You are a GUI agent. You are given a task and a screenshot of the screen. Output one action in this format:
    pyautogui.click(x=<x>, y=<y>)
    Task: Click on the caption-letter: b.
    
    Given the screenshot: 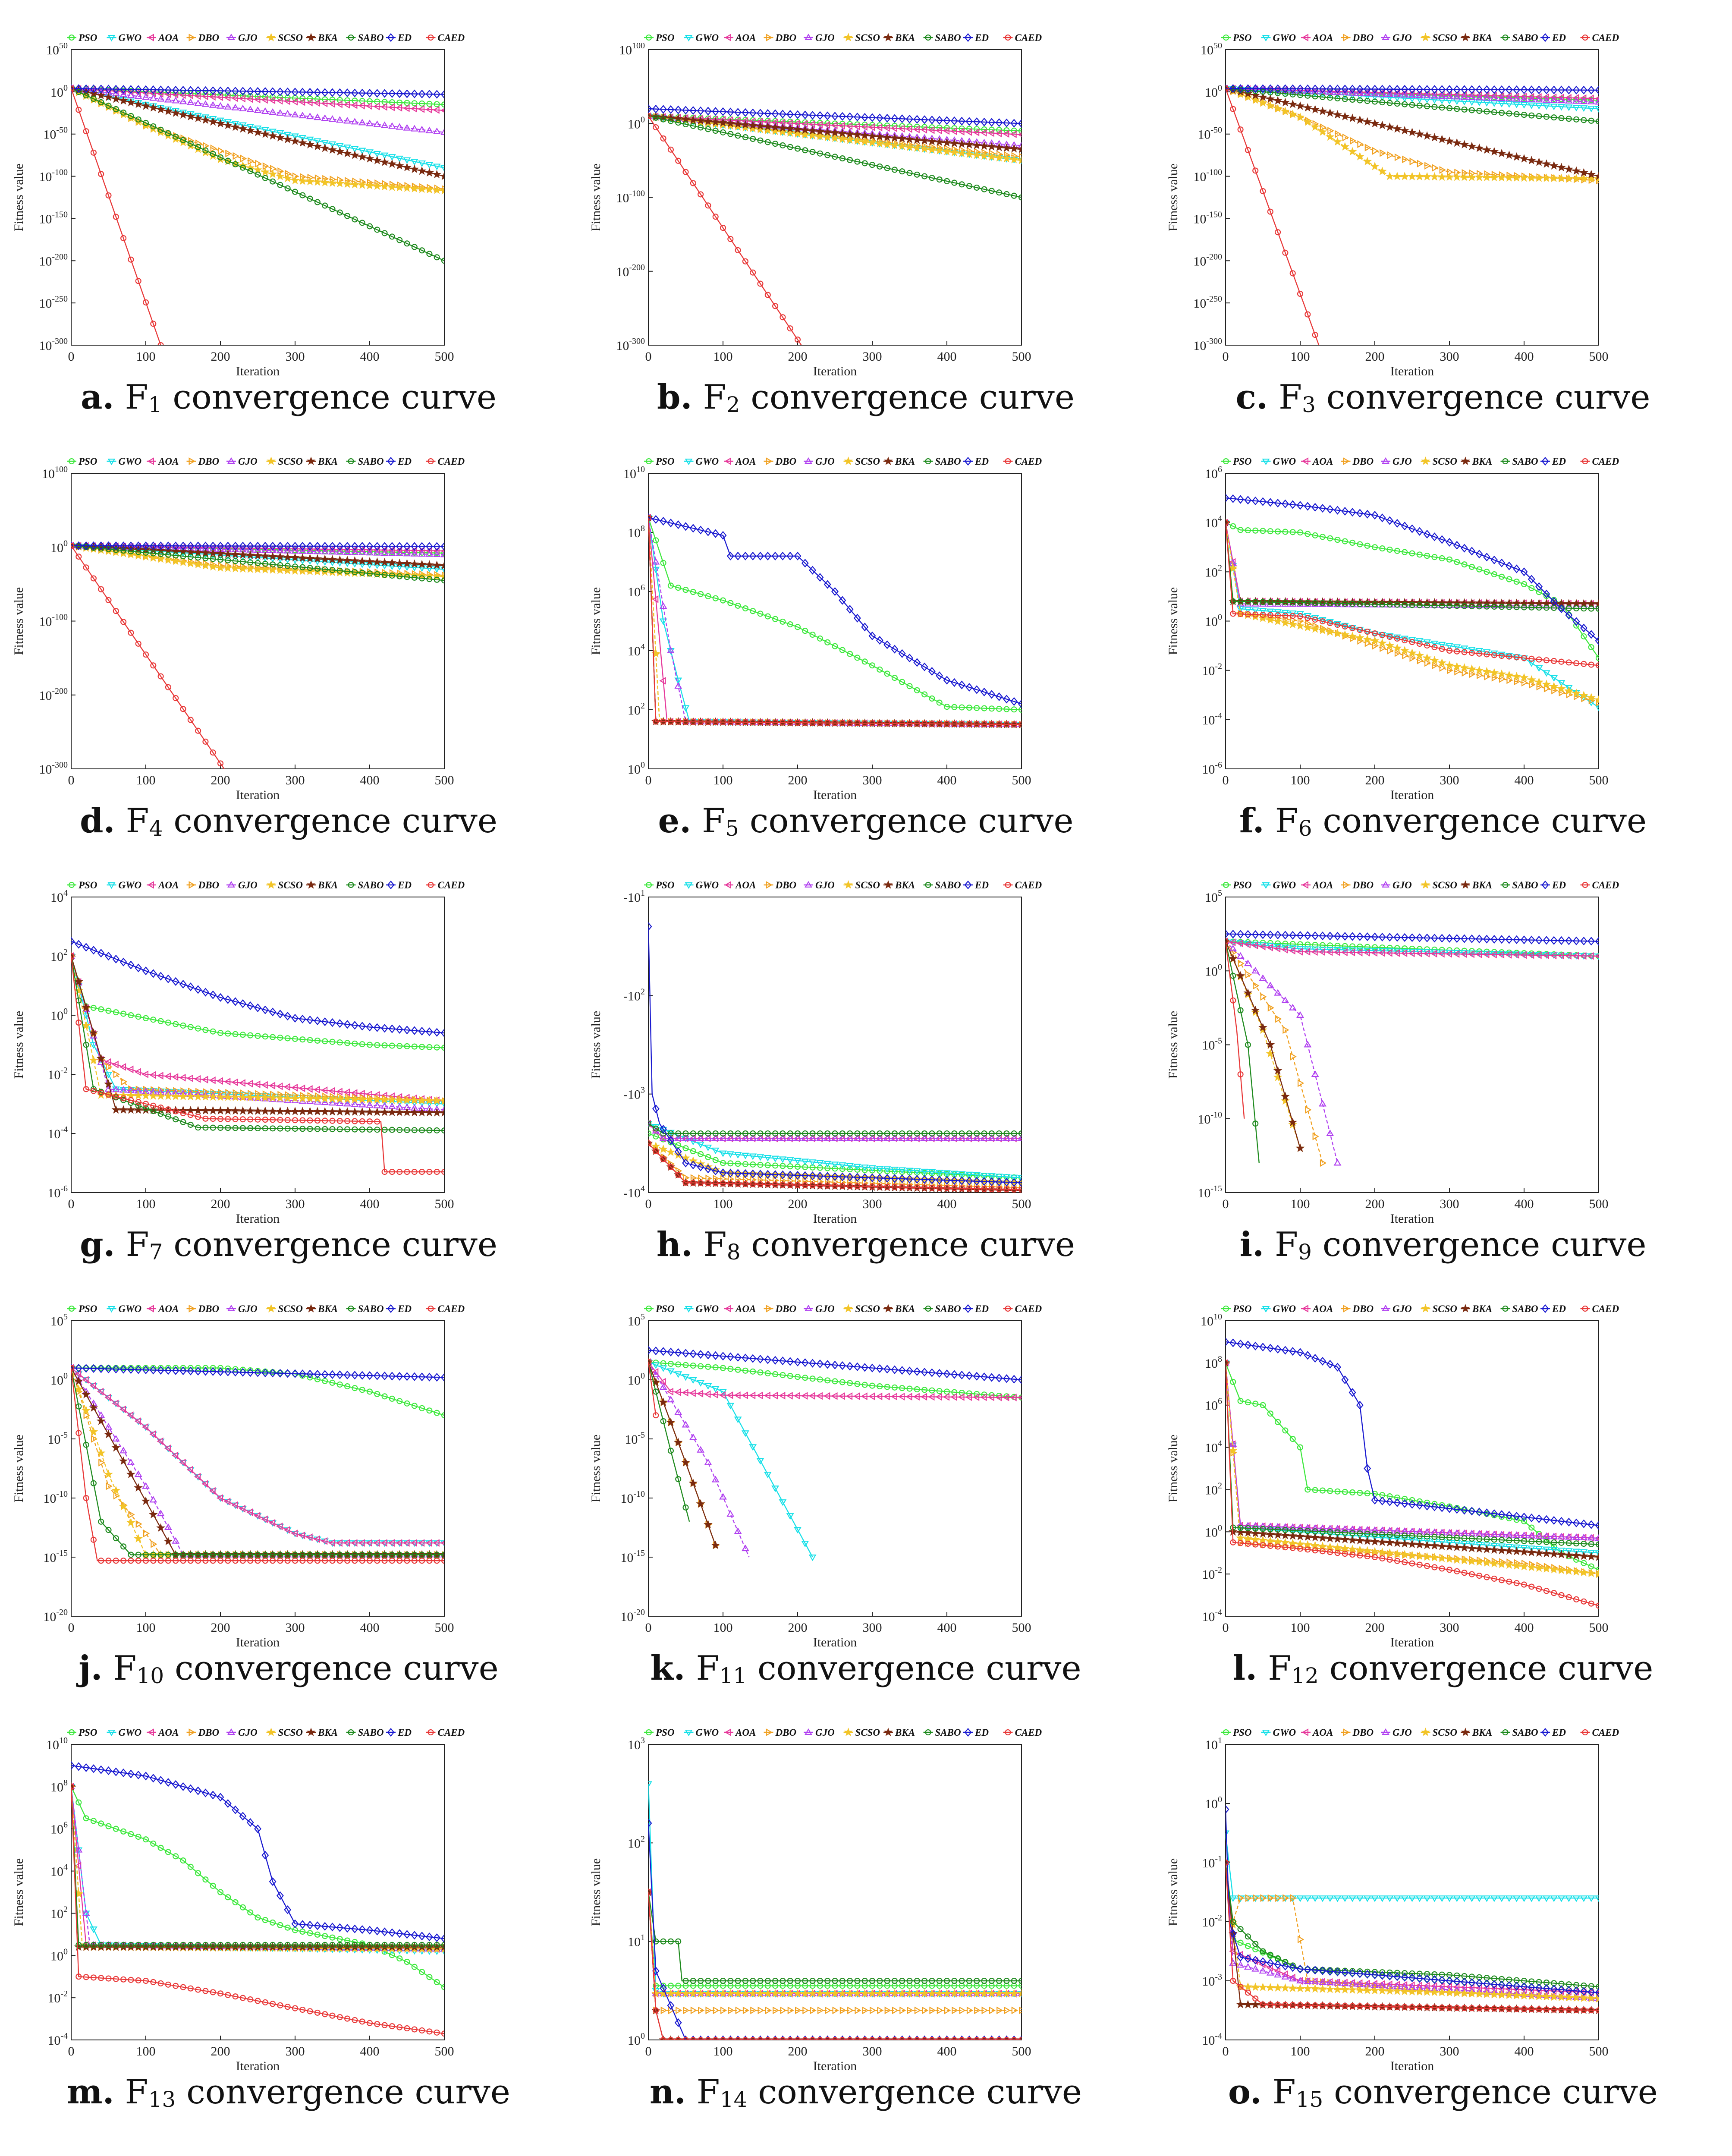 What is the action you would take?
    pyautogui.click(x=675, y=397)
    